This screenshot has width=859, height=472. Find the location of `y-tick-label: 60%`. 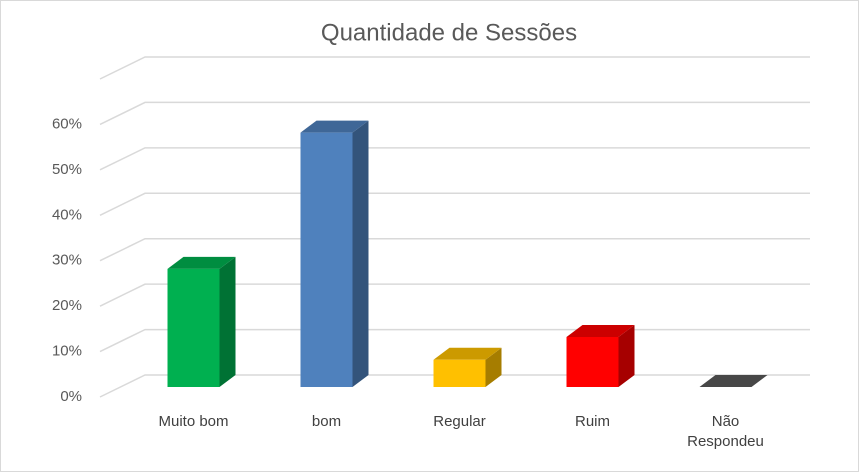

y-tick-label: 60% is located at coordinates (67, 123).